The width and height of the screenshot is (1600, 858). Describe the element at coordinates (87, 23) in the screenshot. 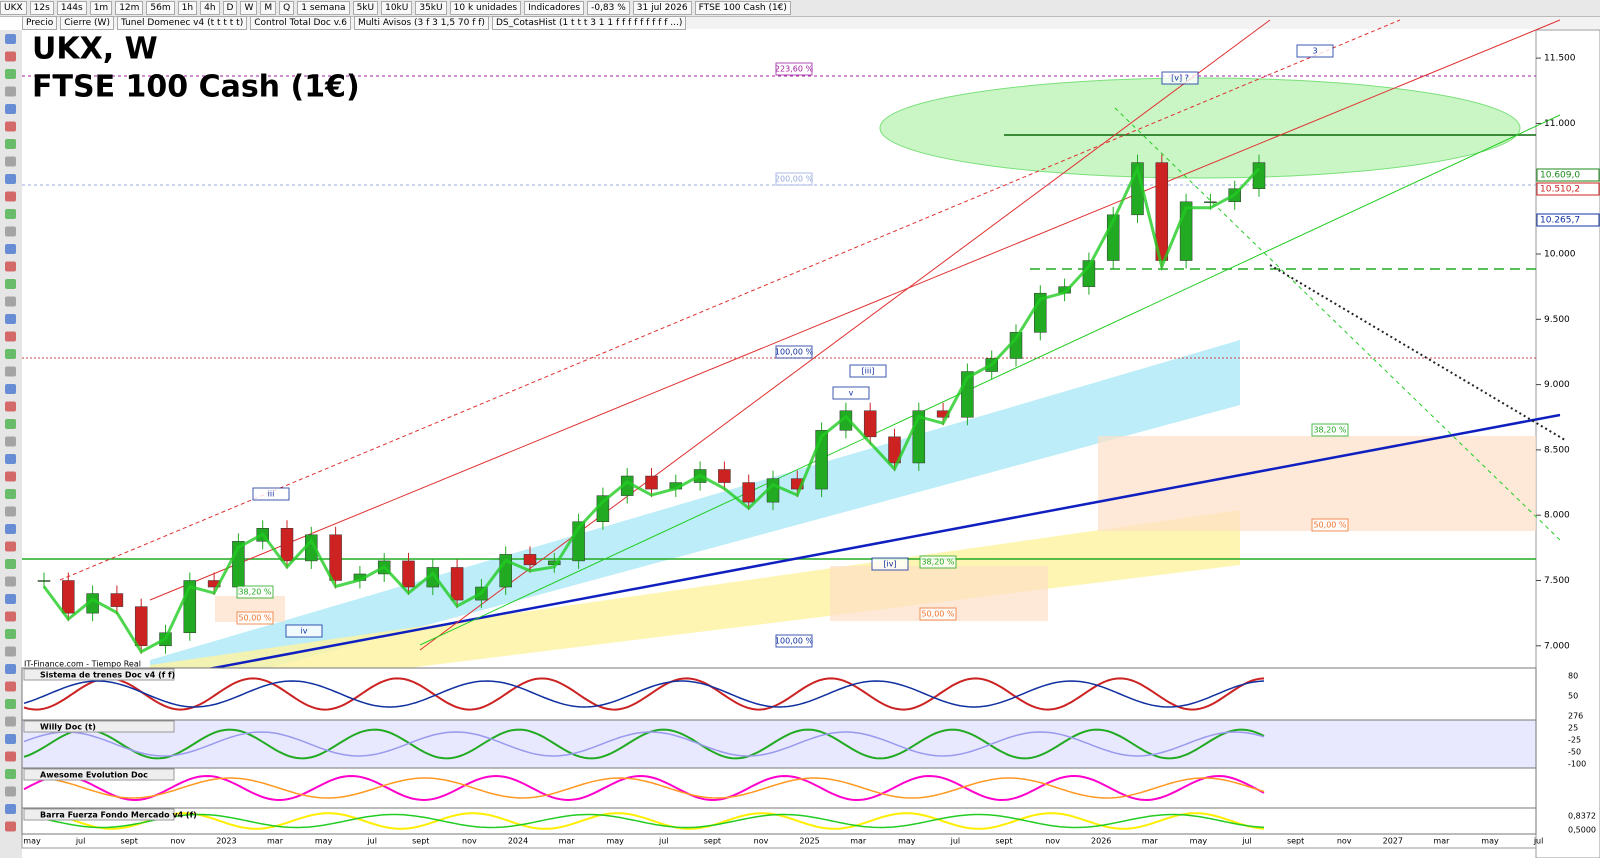

I see `layer-toggle: Cierre (W)` at that location.